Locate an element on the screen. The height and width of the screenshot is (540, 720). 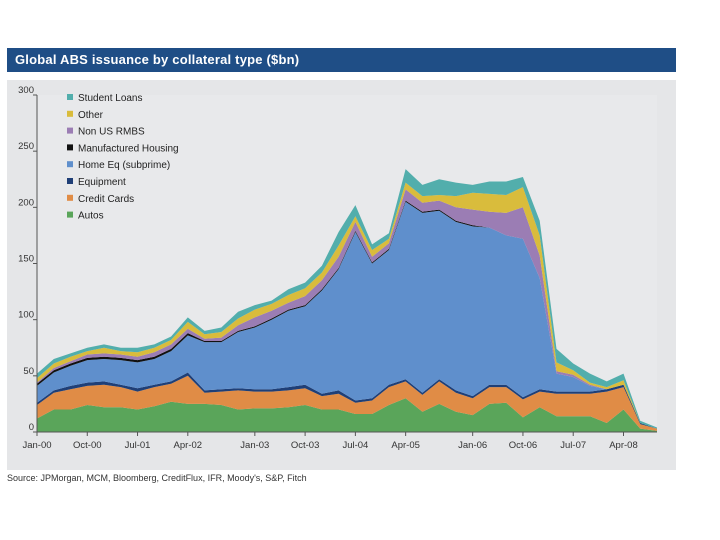
legend-label: Credit Cards is located at coordinates (106, 199).